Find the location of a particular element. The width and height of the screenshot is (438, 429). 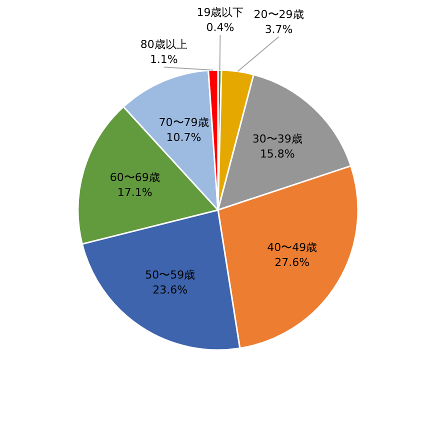

data-label: 23.6% is located at coordinates (170, 289).